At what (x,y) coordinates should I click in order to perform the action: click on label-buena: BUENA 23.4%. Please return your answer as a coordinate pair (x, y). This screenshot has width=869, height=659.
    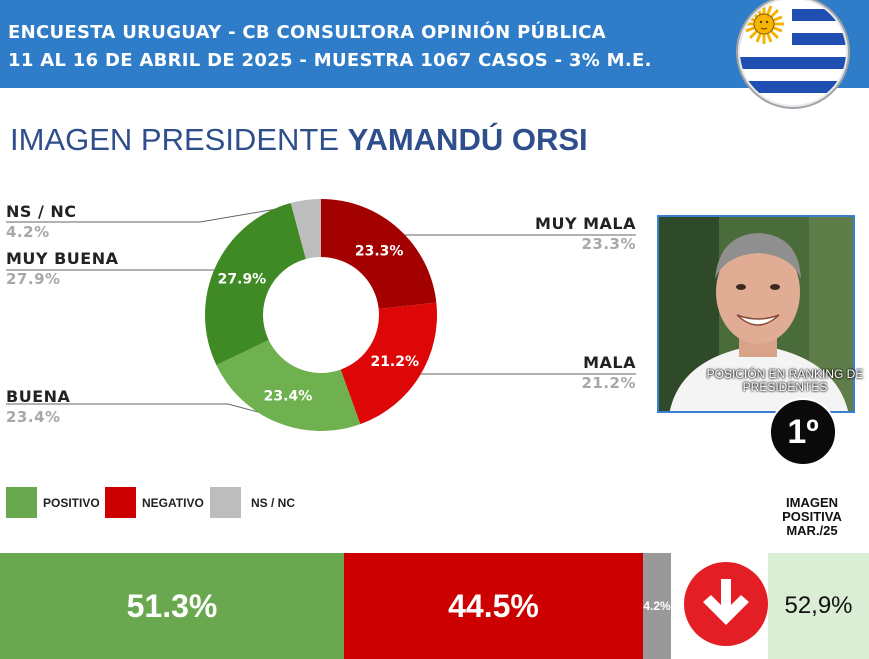
    Looking at the image, I should click on (38, 406).